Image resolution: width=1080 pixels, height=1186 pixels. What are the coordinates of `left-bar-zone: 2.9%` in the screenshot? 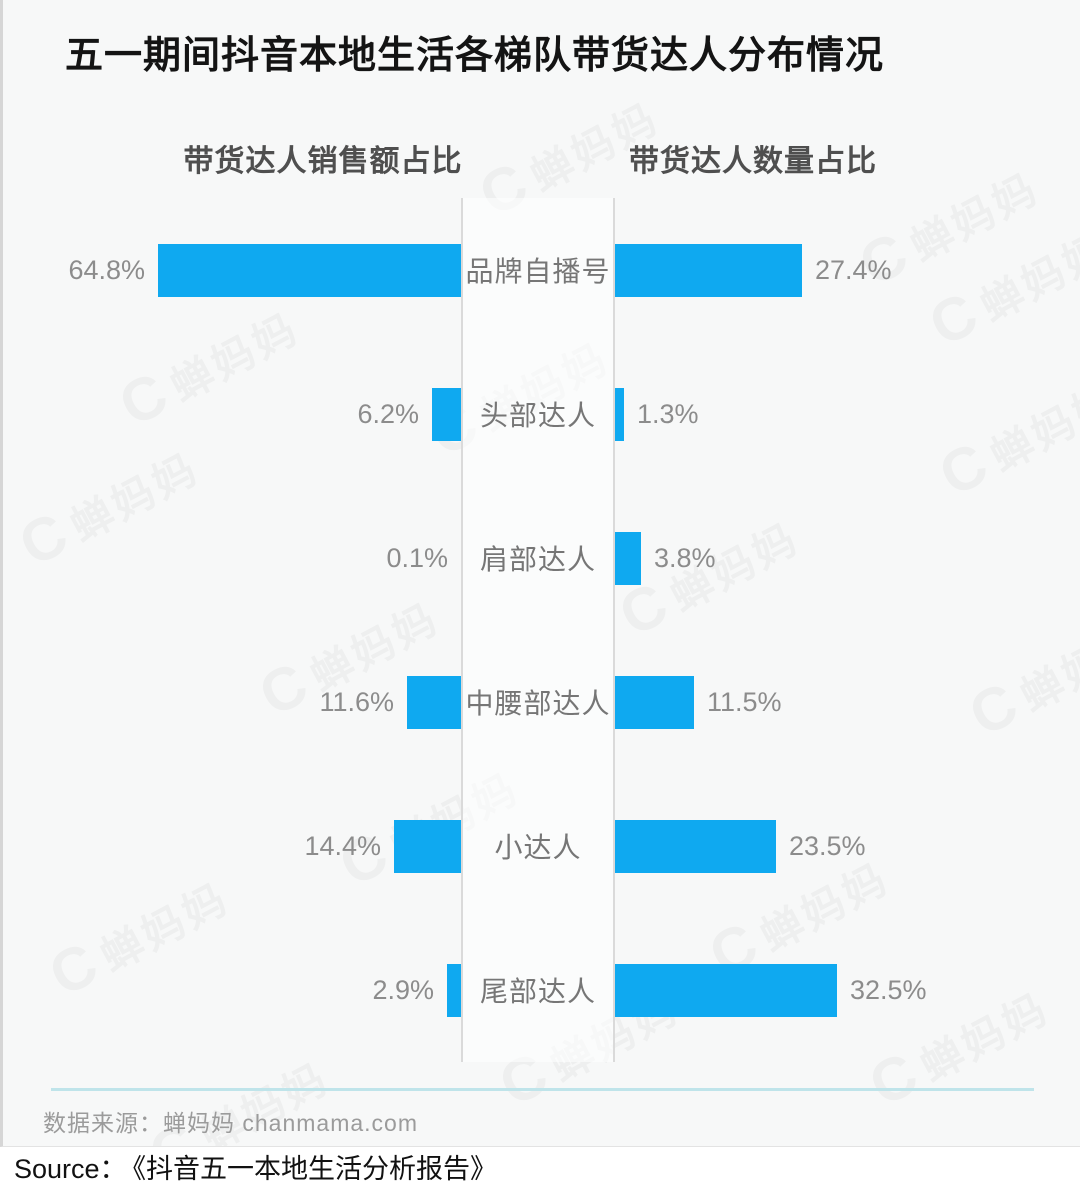 It's located at (232, 990).